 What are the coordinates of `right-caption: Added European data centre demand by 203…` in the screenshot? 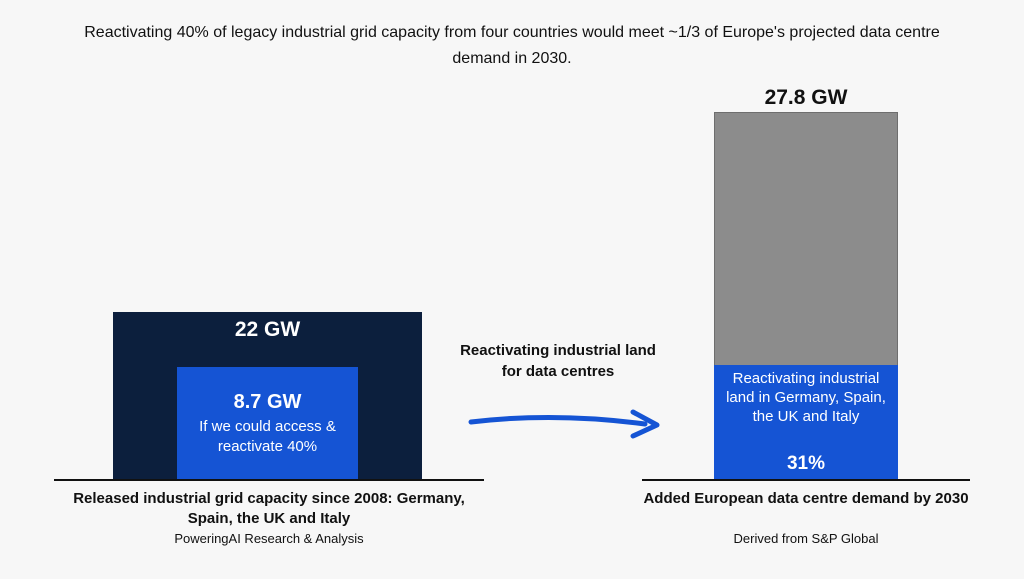 It's located at (806, 498).